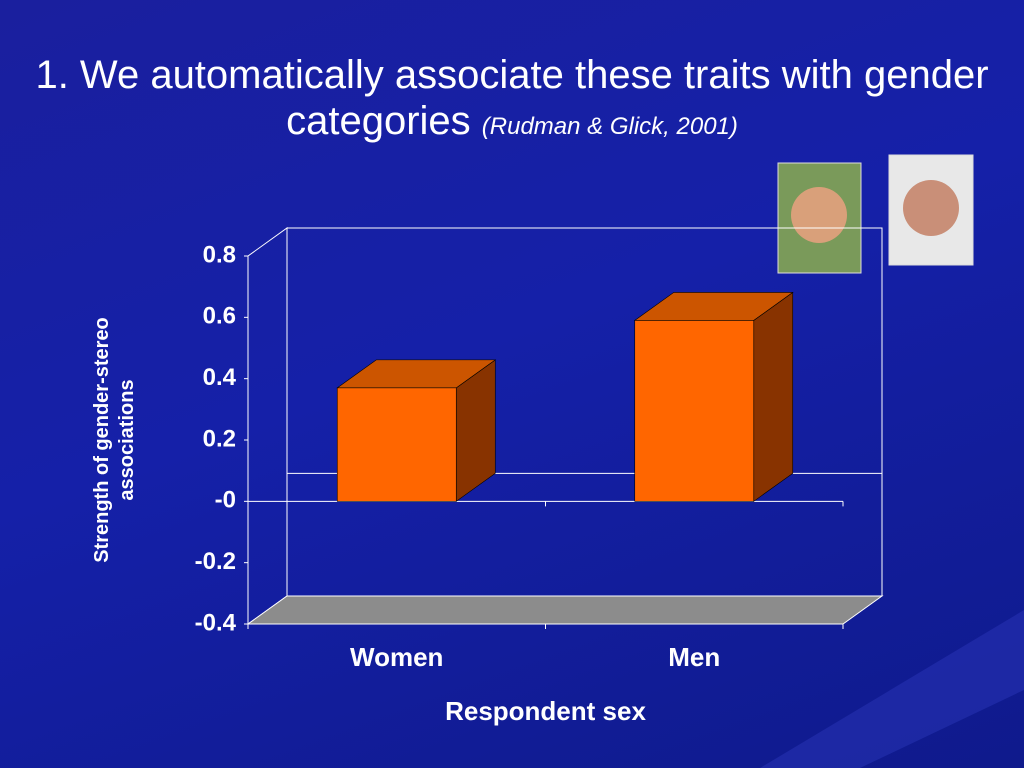 The height and width of the screenshot is (768, 1024). Describe the element at coordinates (396, 657) in the screenshot. I see `x-tick-label: Women` at that location.